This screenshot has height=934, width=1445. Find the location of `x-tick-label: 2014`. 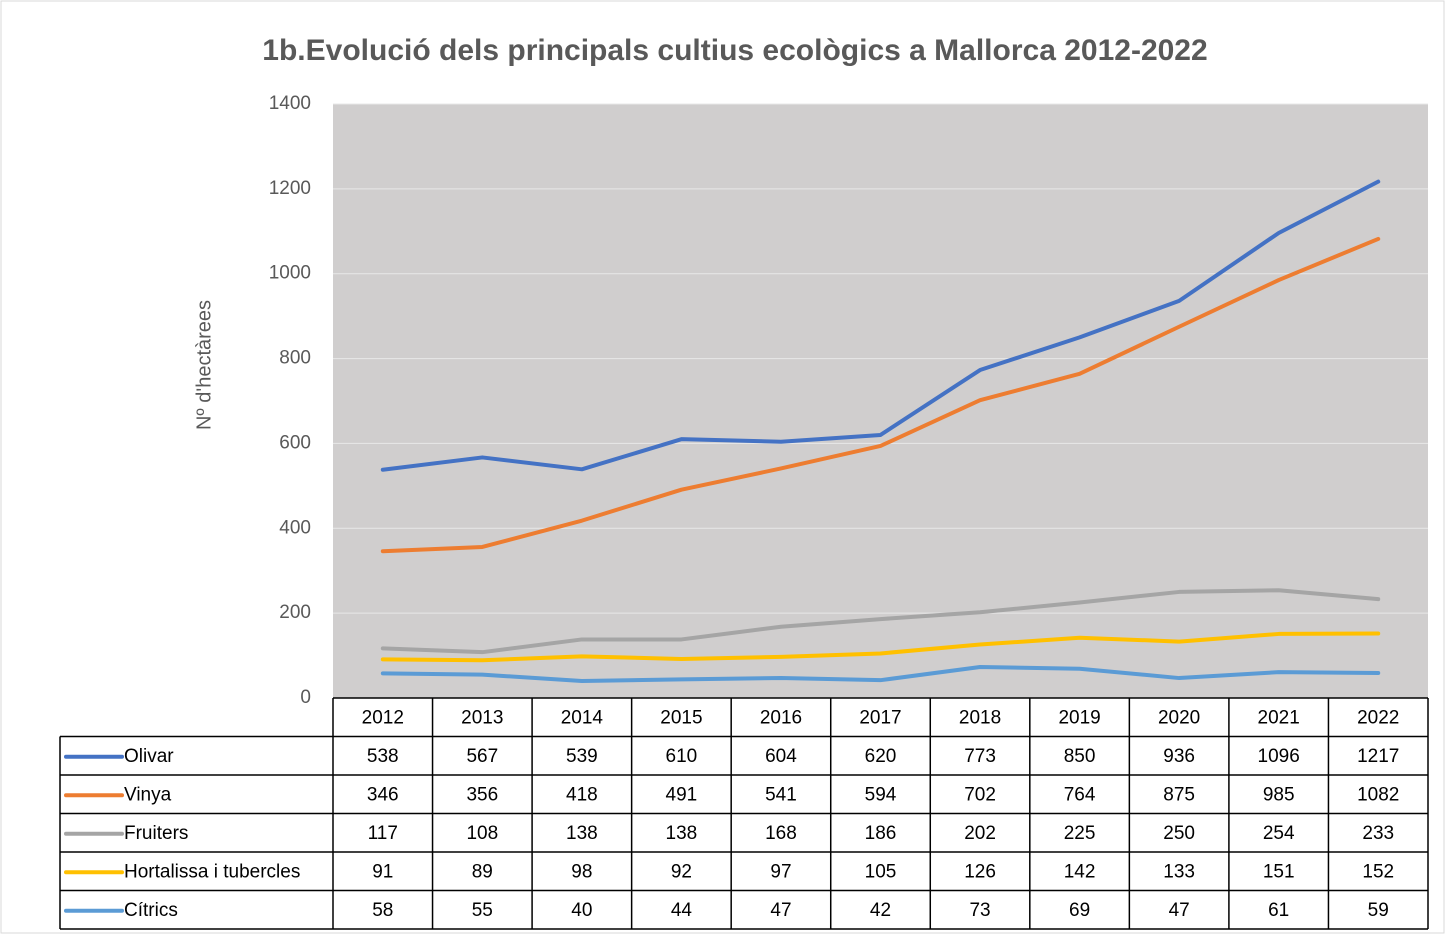

x-tick-label: 2014 is located at coordinates (582, 717).